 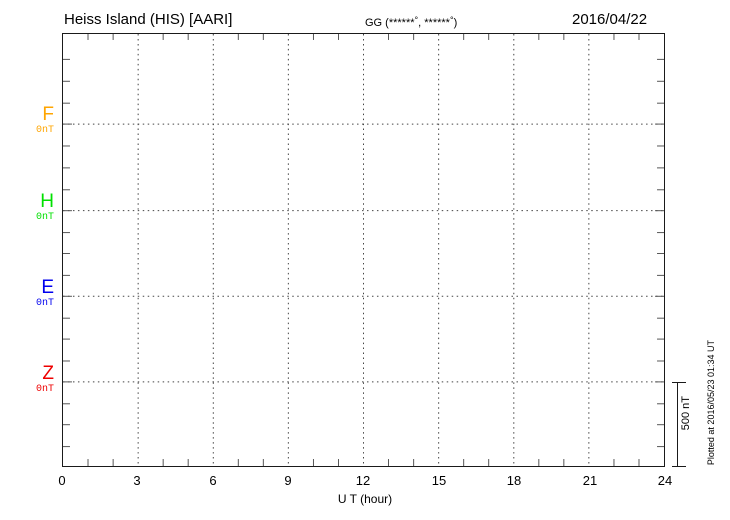 I want to click on x-tick-3: 3, so click(x=137, y=480).